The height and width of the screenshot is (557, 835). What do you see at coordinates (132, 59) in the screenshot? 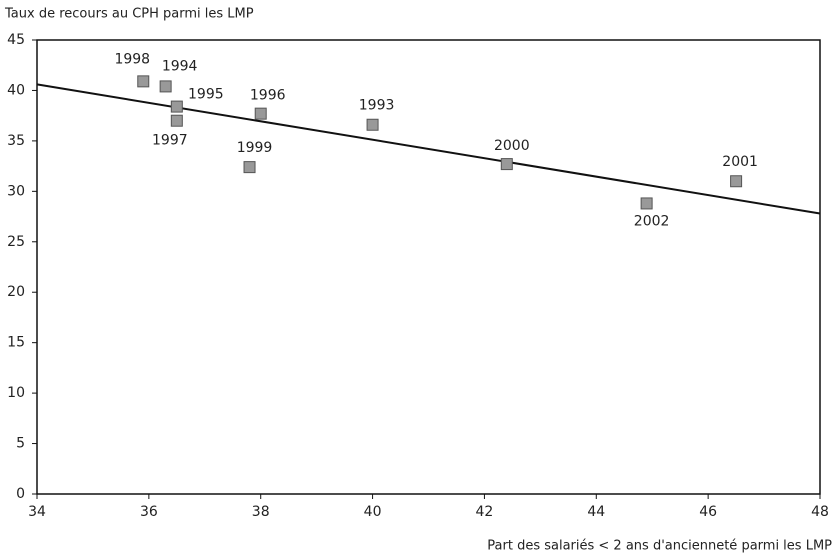
I see `point-label: 1998` at bounding box center [132, 59].